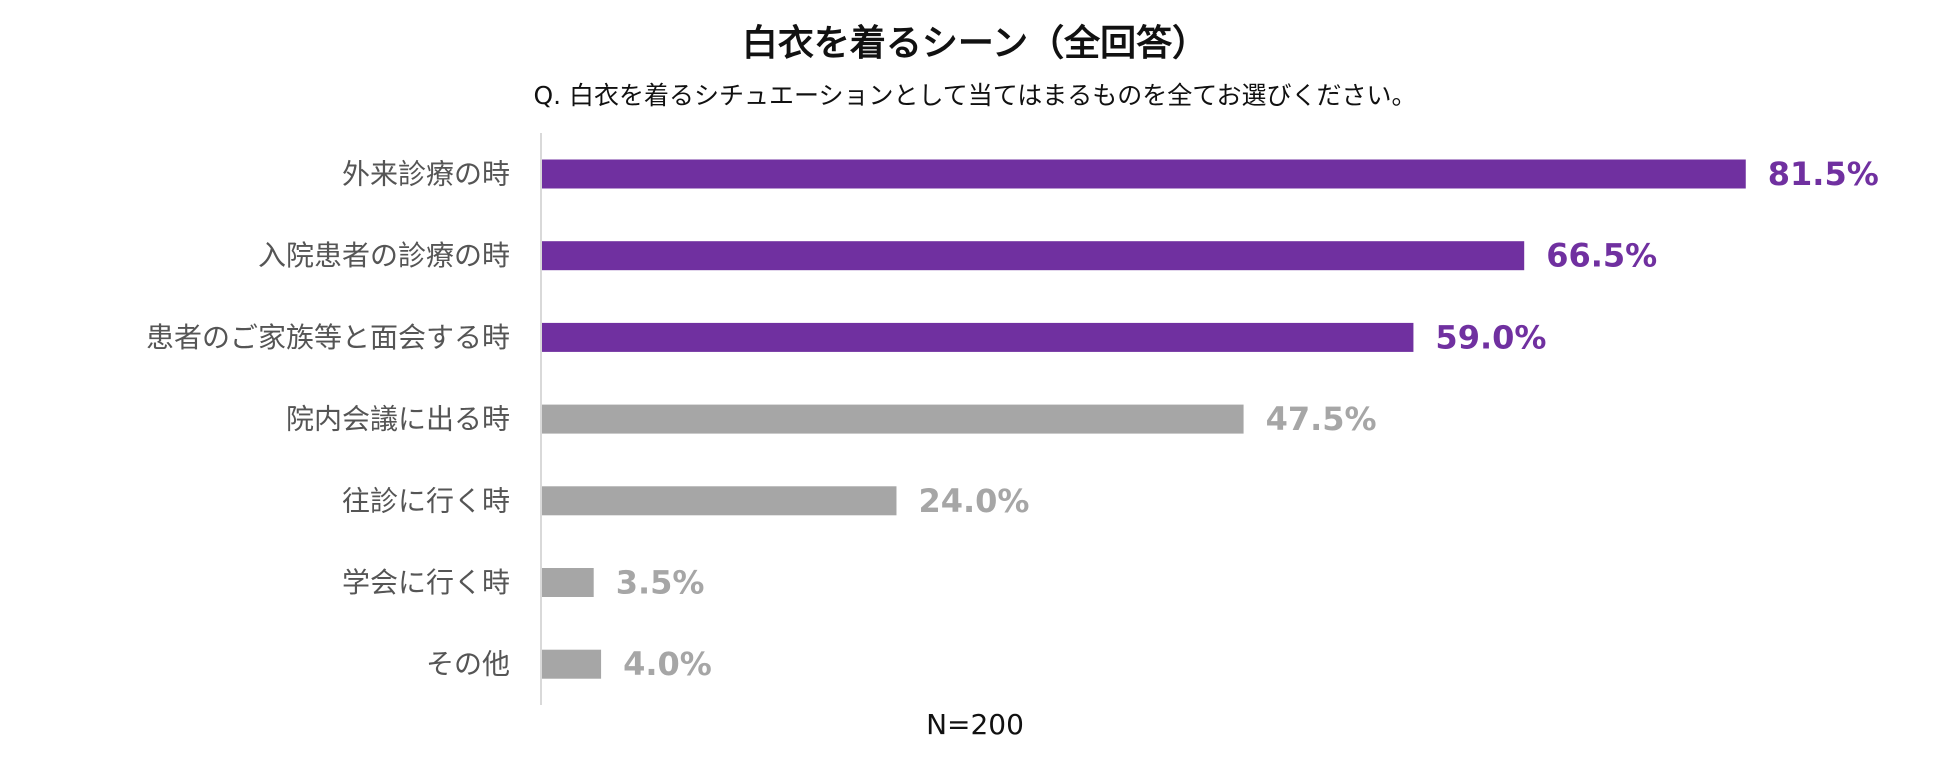 The height and width of the screenshot is (782, 1950). Describe the element at coordinates (1823, 174) in the screenshot. I see `value-label: 81.5%` at that location.